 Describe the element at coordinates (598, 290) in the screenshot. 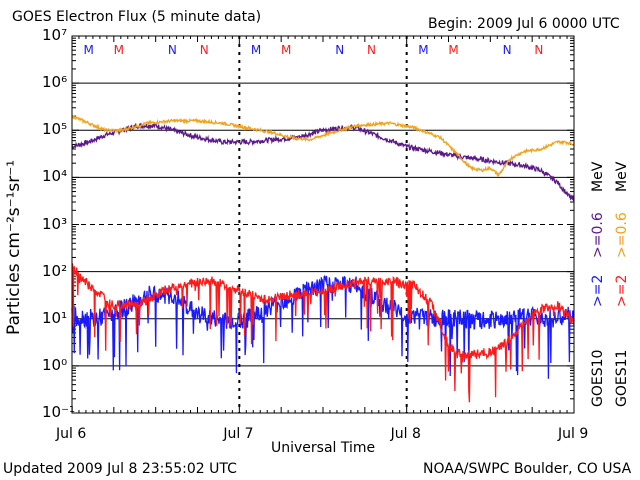

I see `legend-blue-label: >=2` at that location.